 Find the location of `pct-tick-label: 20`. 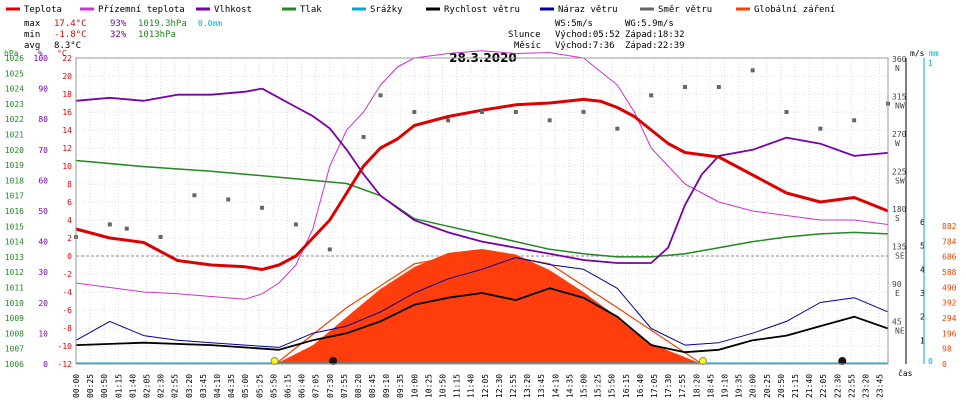

pct-tick-label: 20 is located at coordinates (43, 303).